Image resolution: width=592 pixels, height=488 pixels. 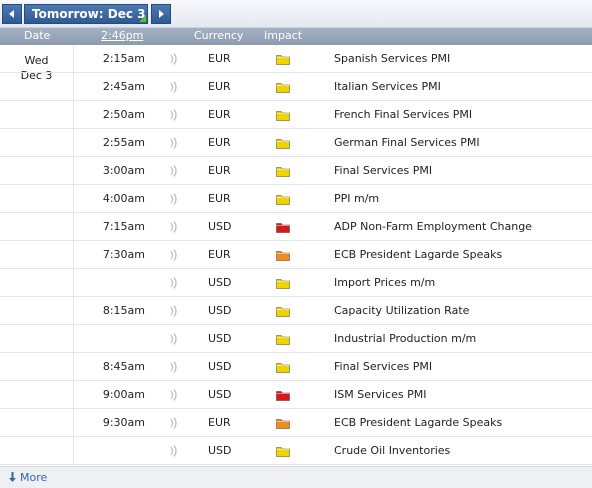 What do you see at coordinates (283, 227) in the screenshot?
I see `impact-high-icon` at bounding box center [283, 227].